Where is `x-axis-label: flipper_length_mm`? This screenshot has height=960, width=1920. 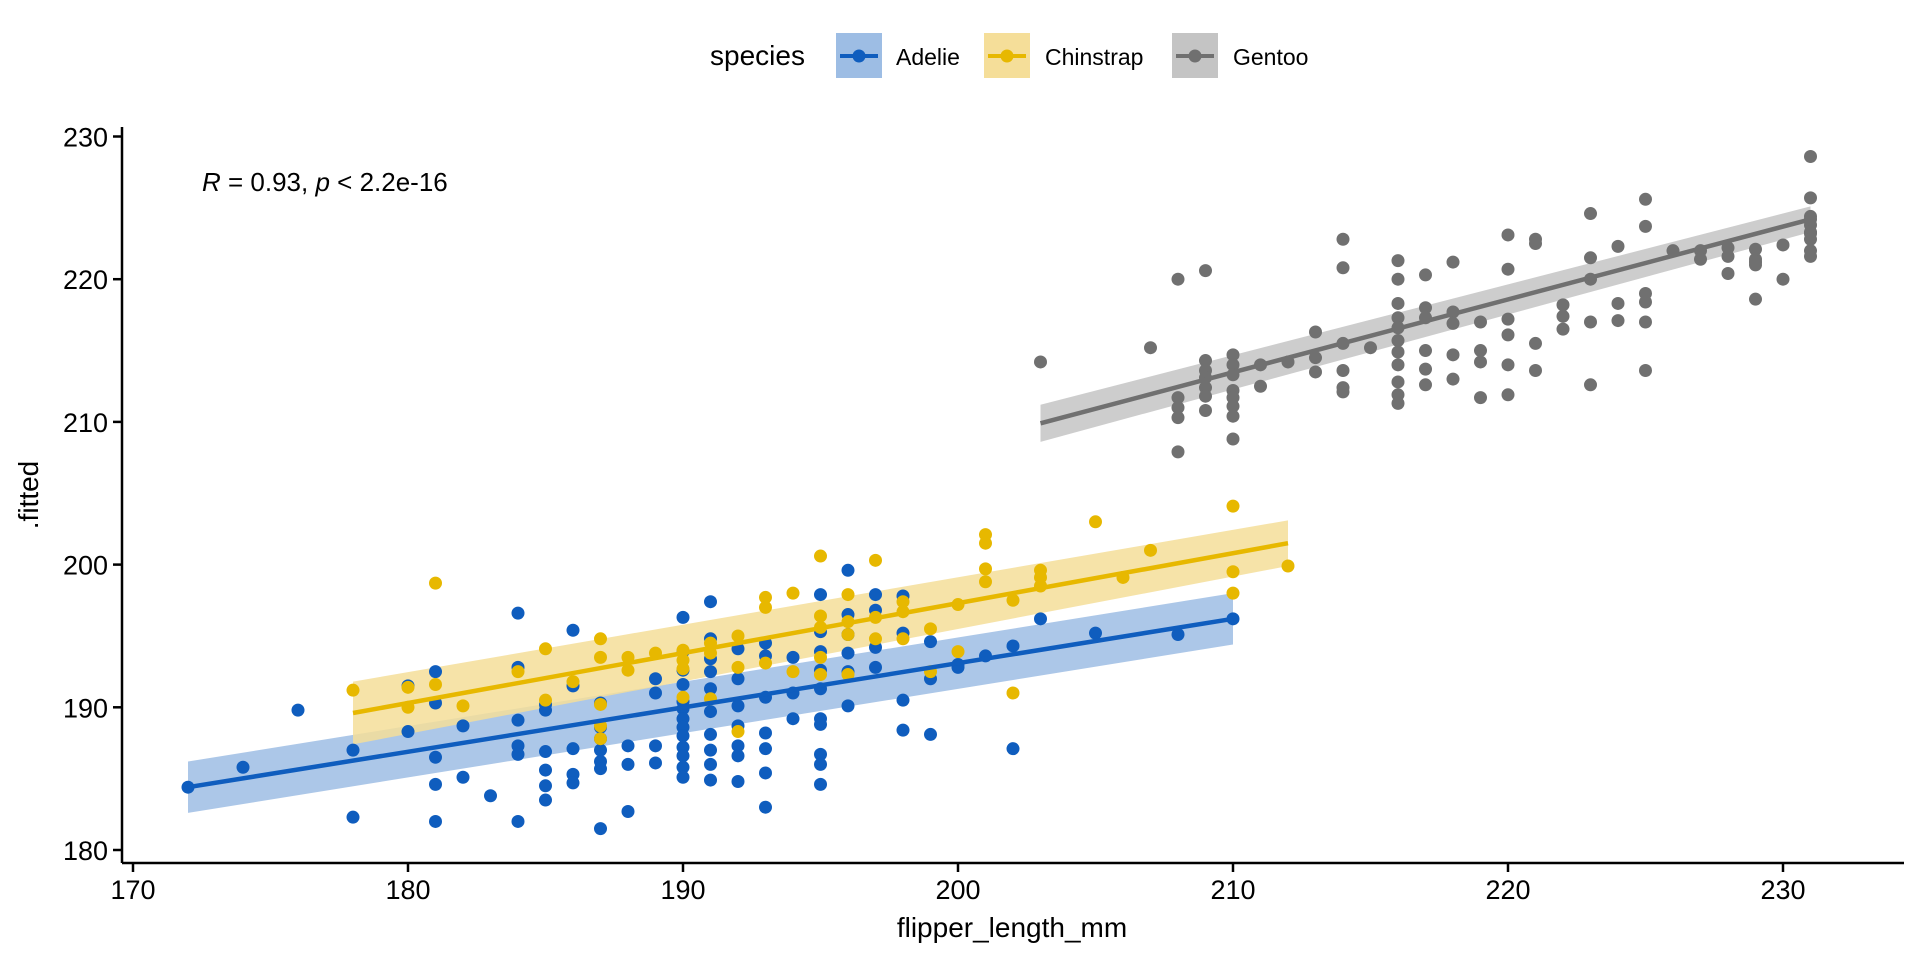 x-axis-label: flipper_length_mm is located at coordinates (1012, 927).